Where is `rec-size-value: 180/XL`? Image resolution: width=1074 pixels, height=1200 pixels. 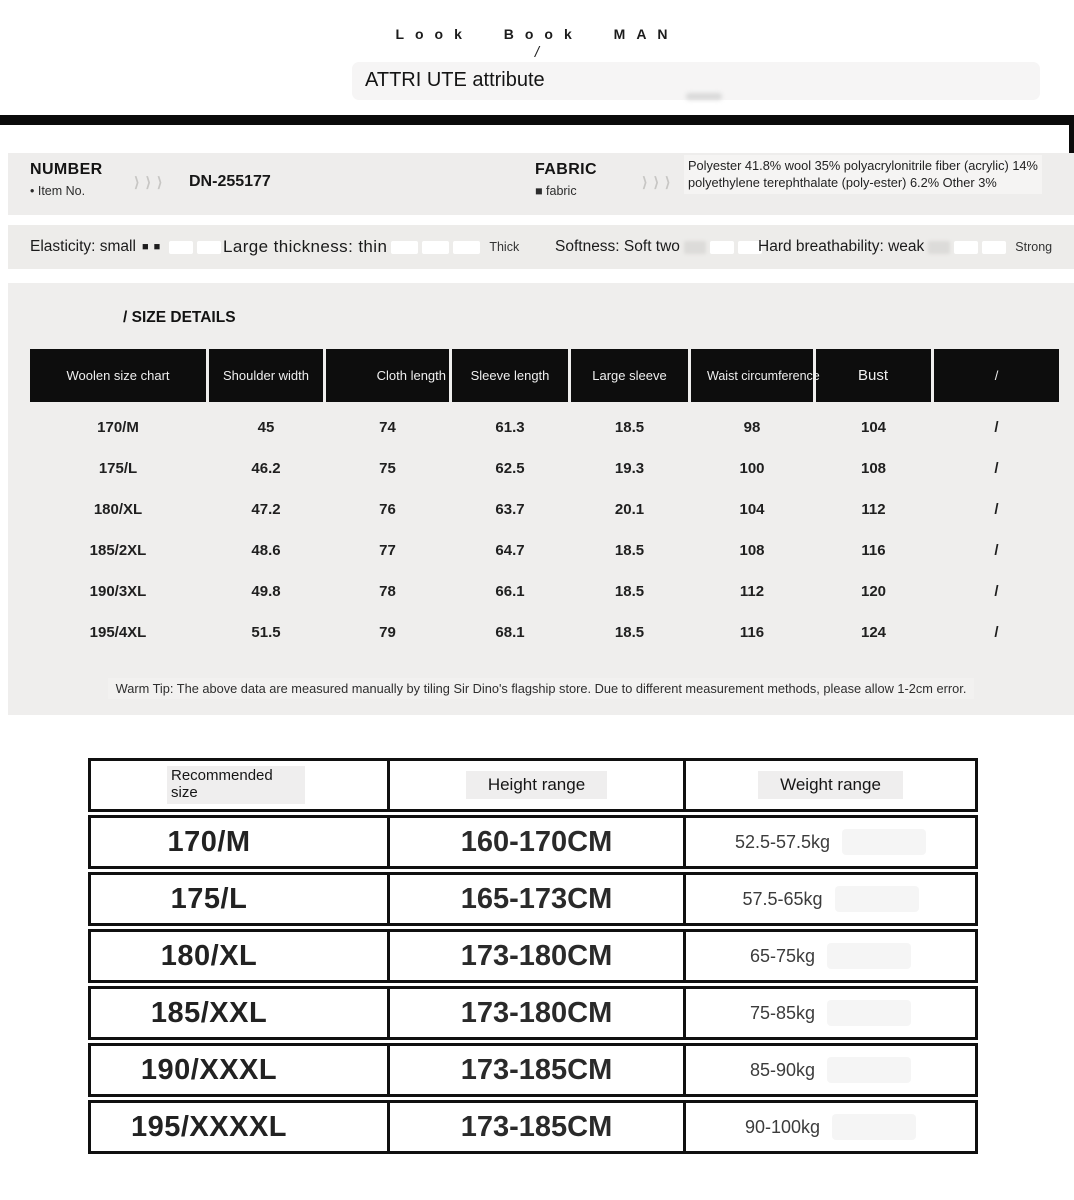
rec-size-value: 180/XL is located at coordinates (209, 955).